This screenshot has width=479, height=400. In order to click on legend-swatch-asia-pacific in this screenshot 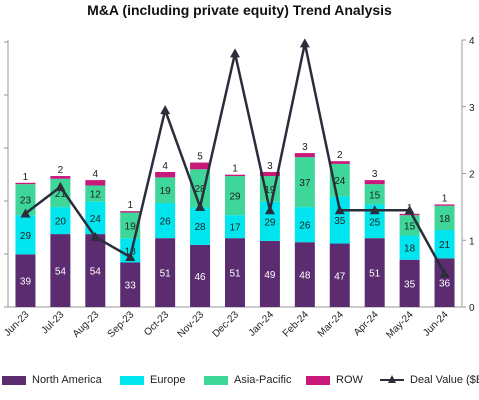, I will do `click(216, 380)`.